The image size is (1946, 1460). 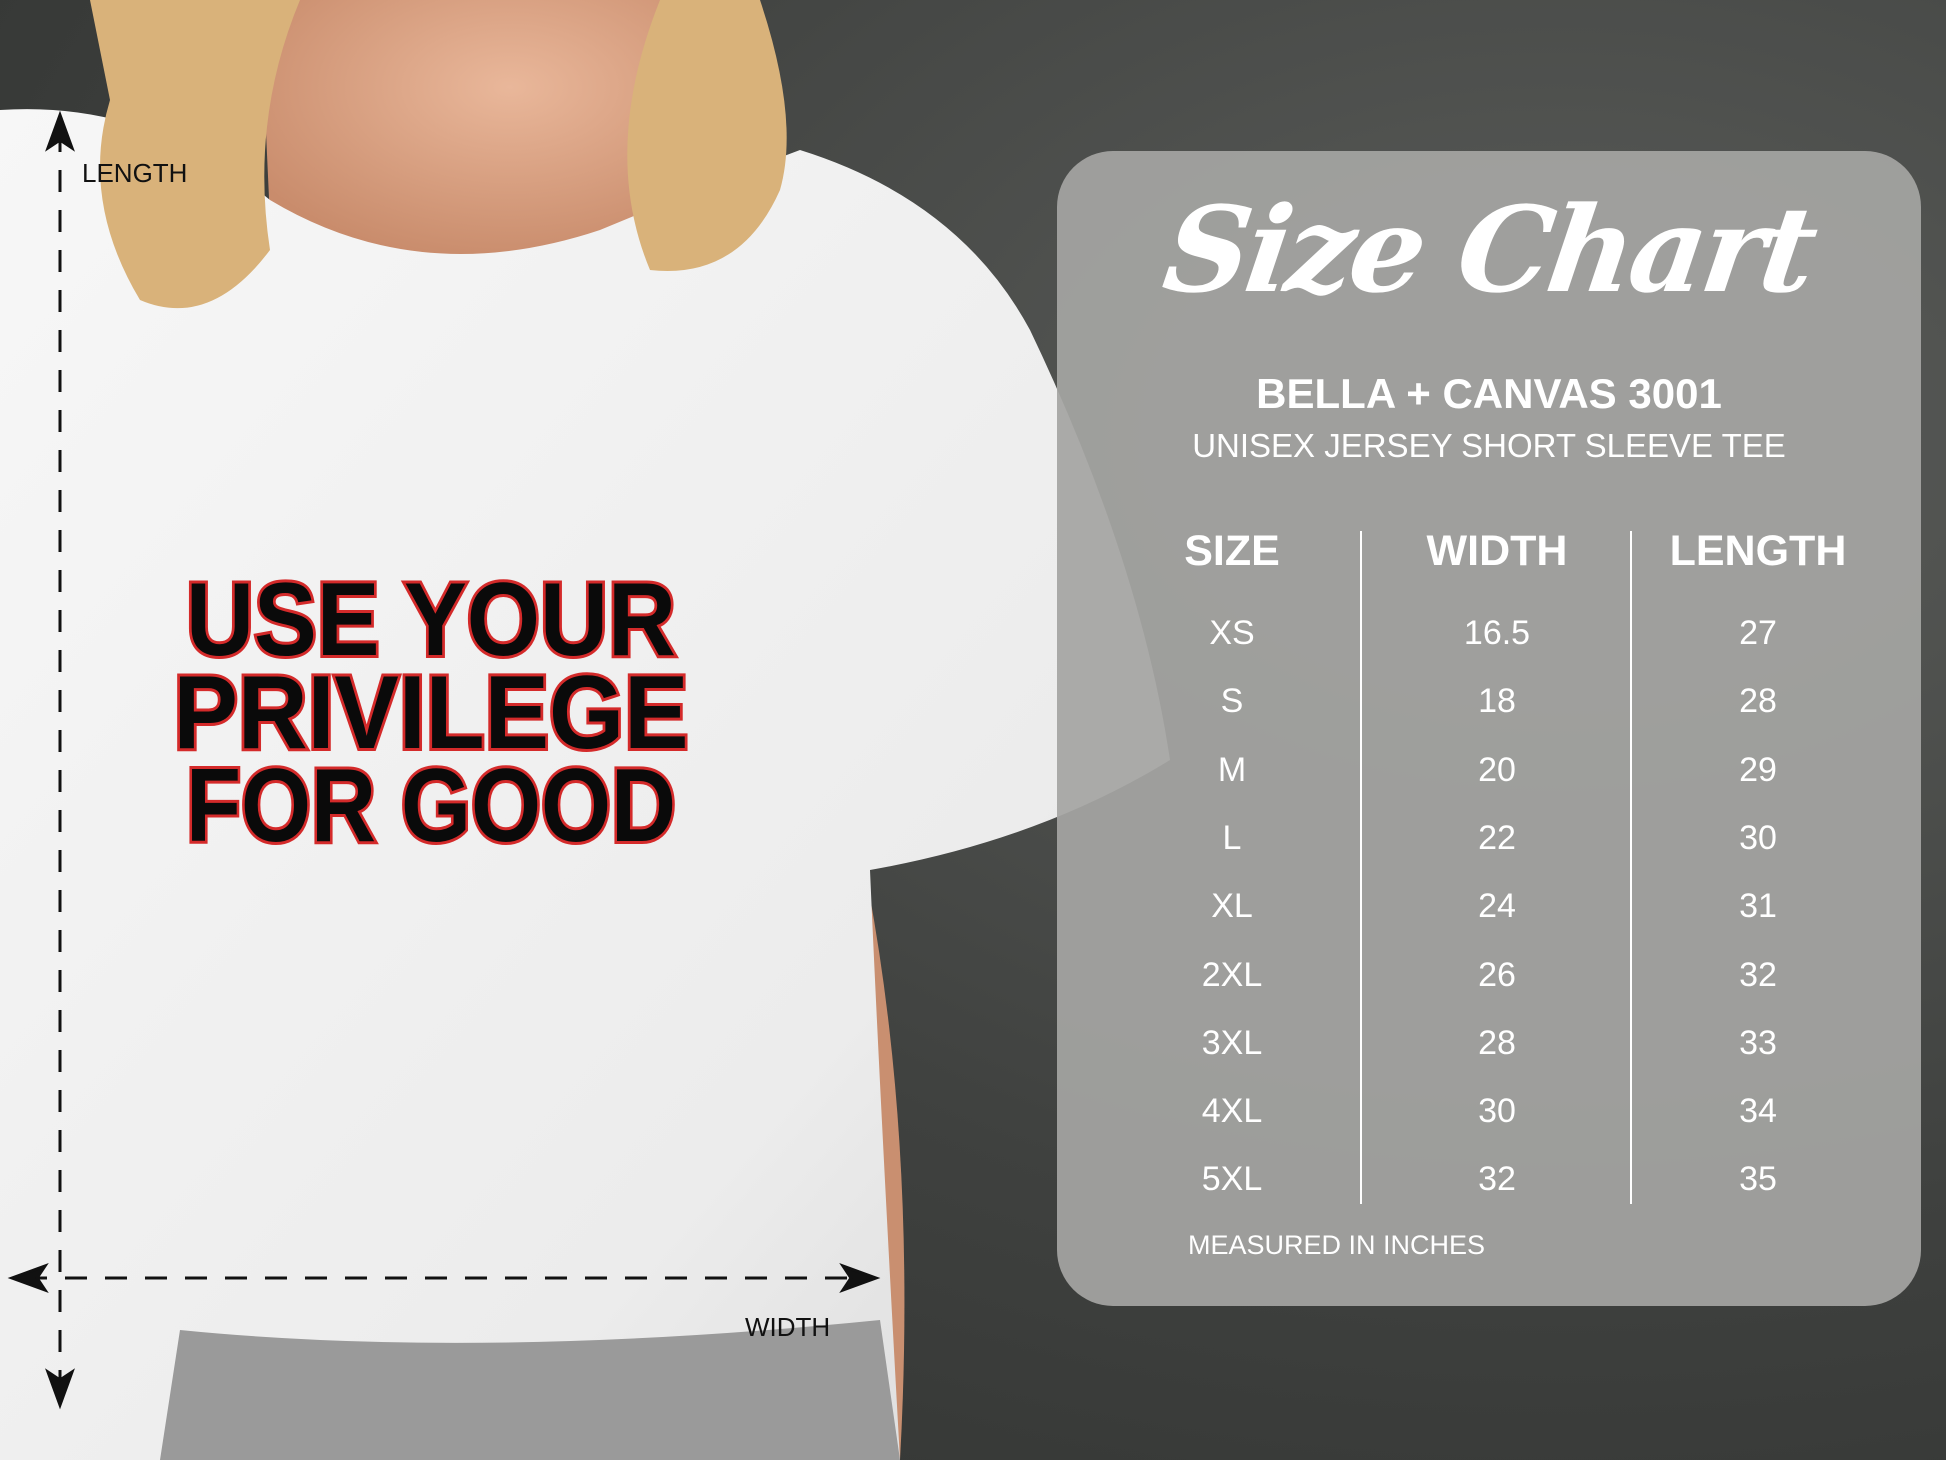 I want to click on hair-right, so click(x=707, y=135).